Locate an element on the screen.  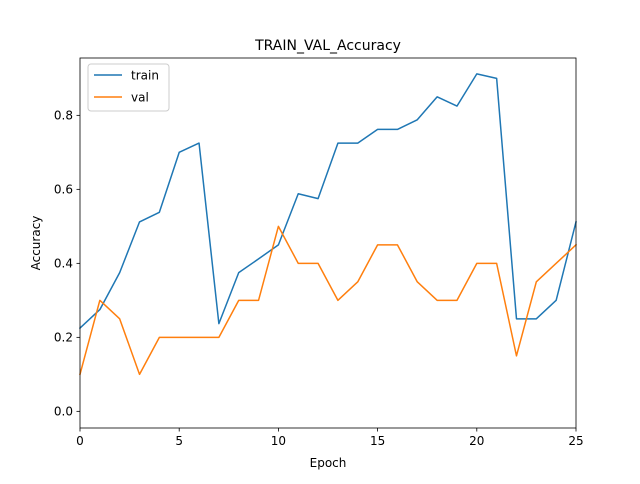
x-axis-label: Epoch is located at coordinates (328, 463).